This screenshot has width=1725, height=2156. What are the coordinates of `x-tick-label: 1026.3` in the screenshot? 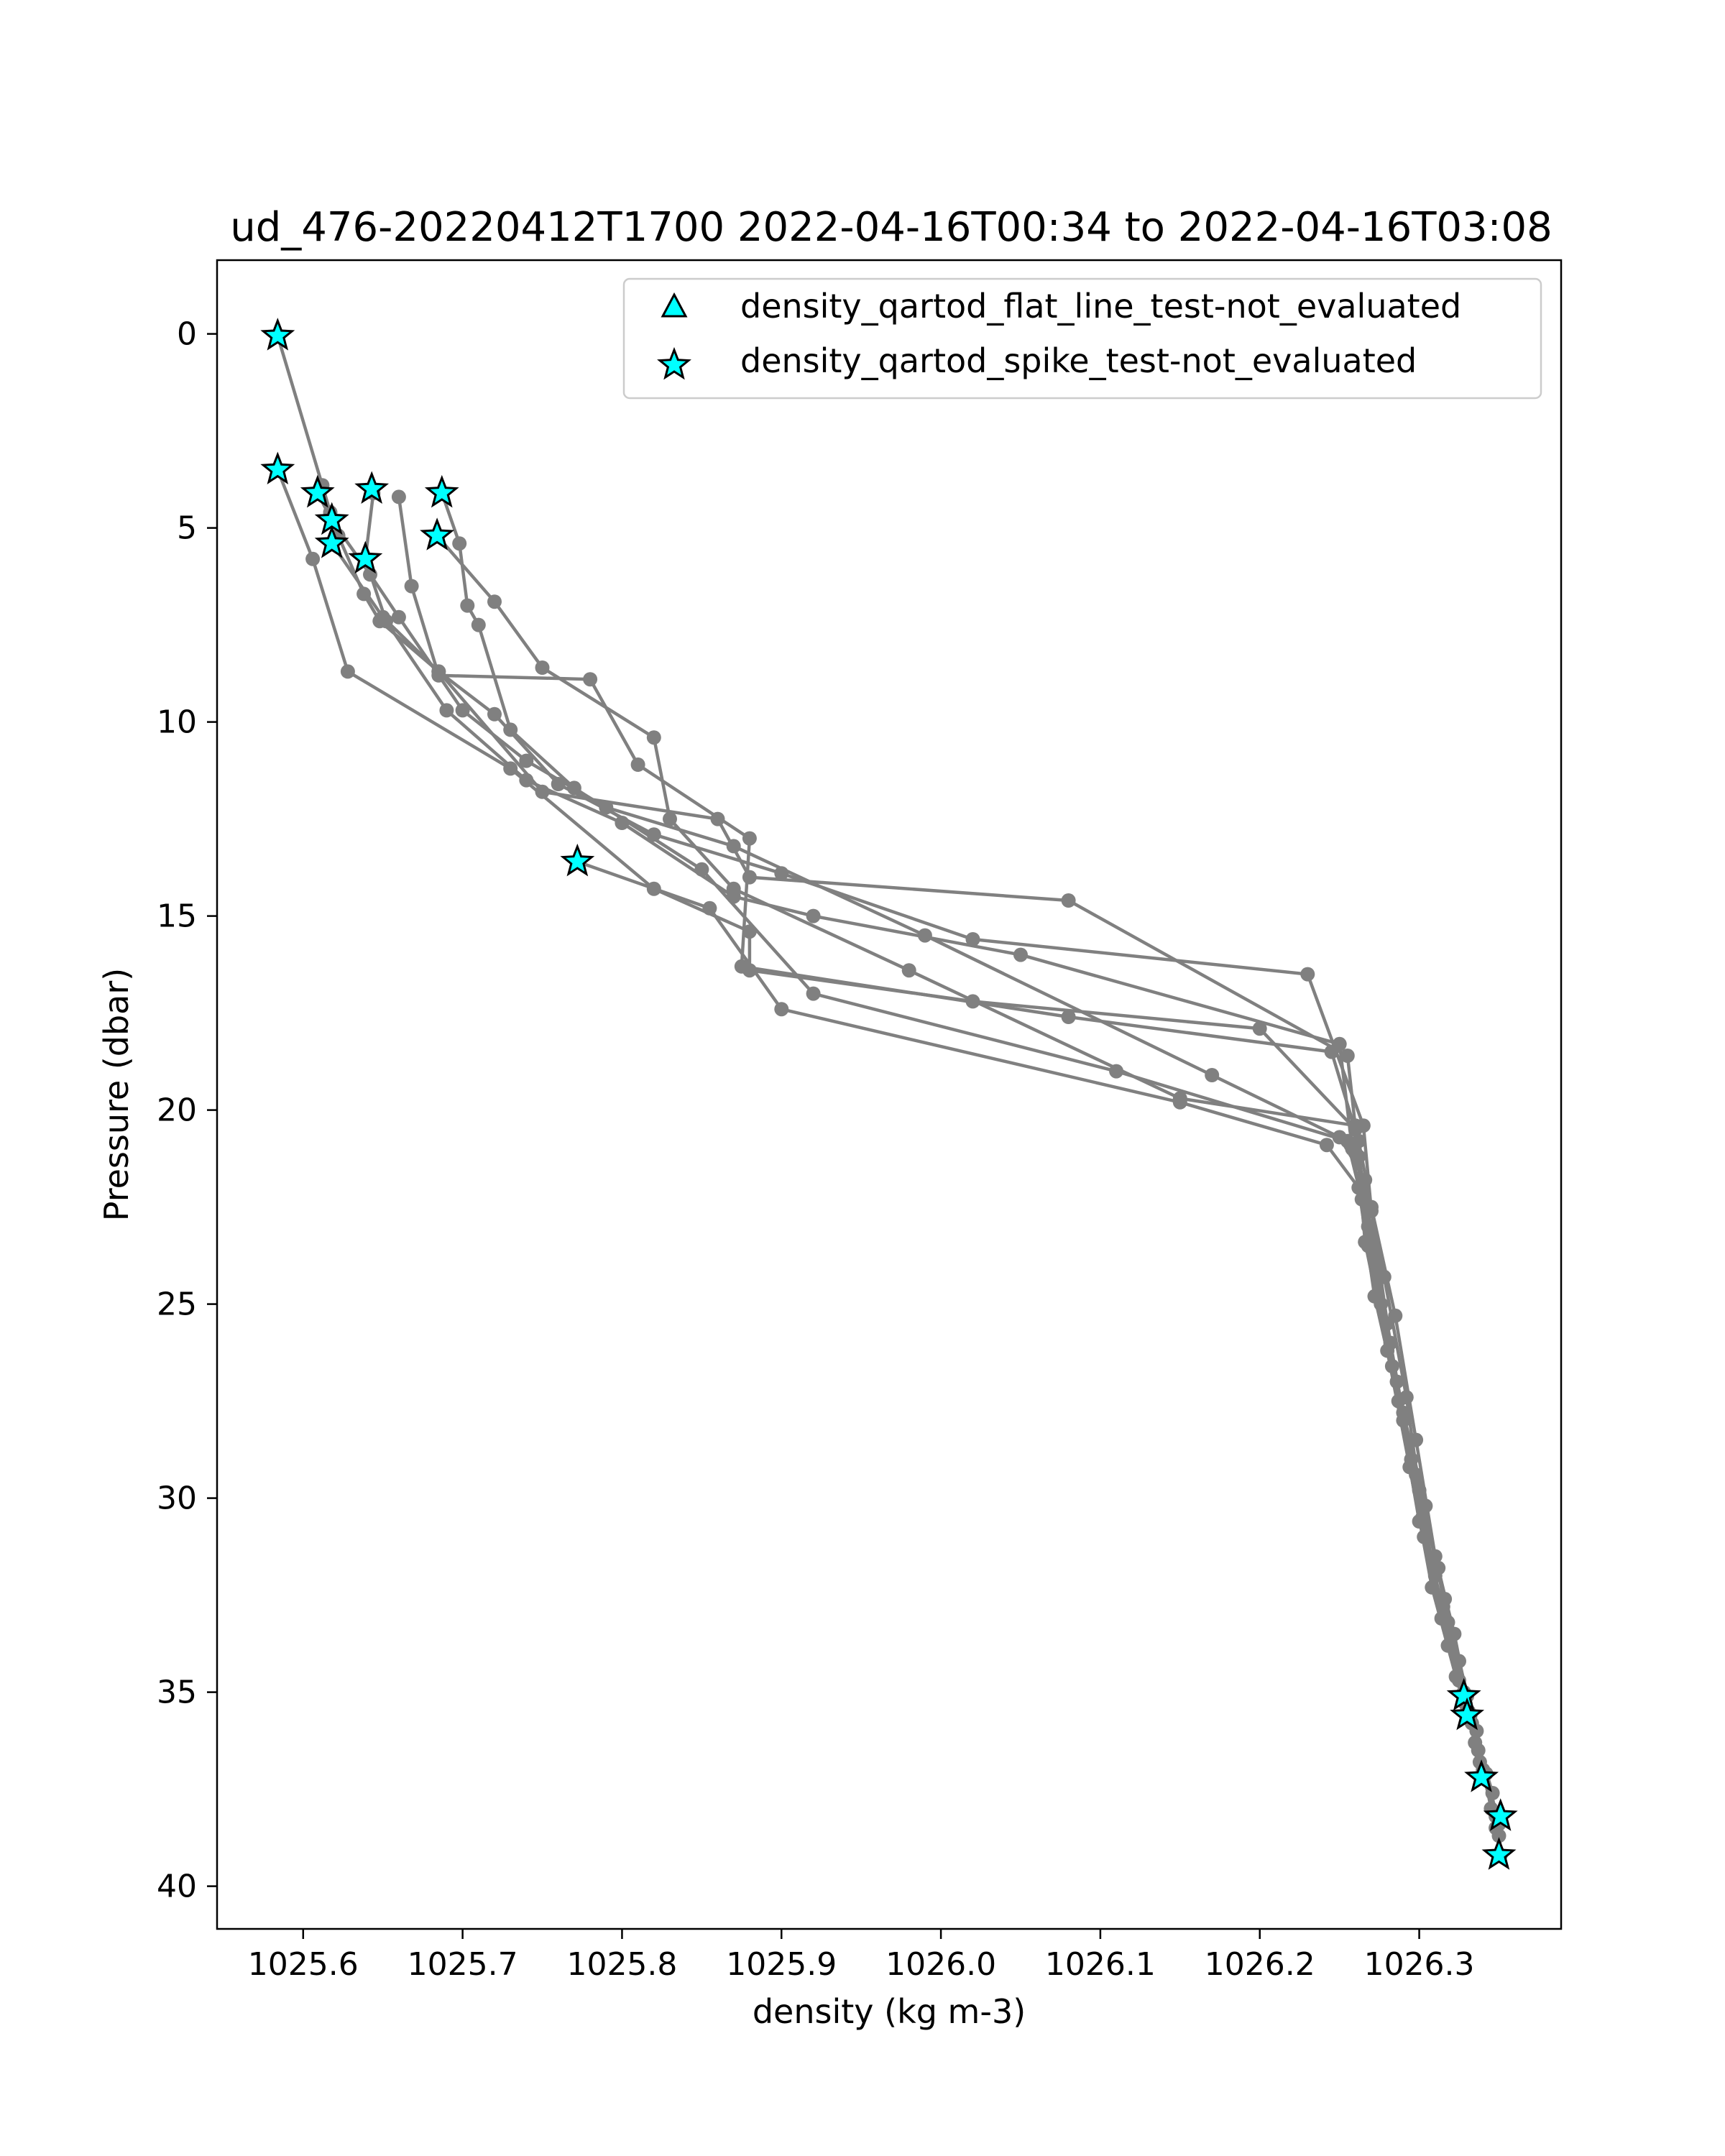 It's located at (1419, 1965).